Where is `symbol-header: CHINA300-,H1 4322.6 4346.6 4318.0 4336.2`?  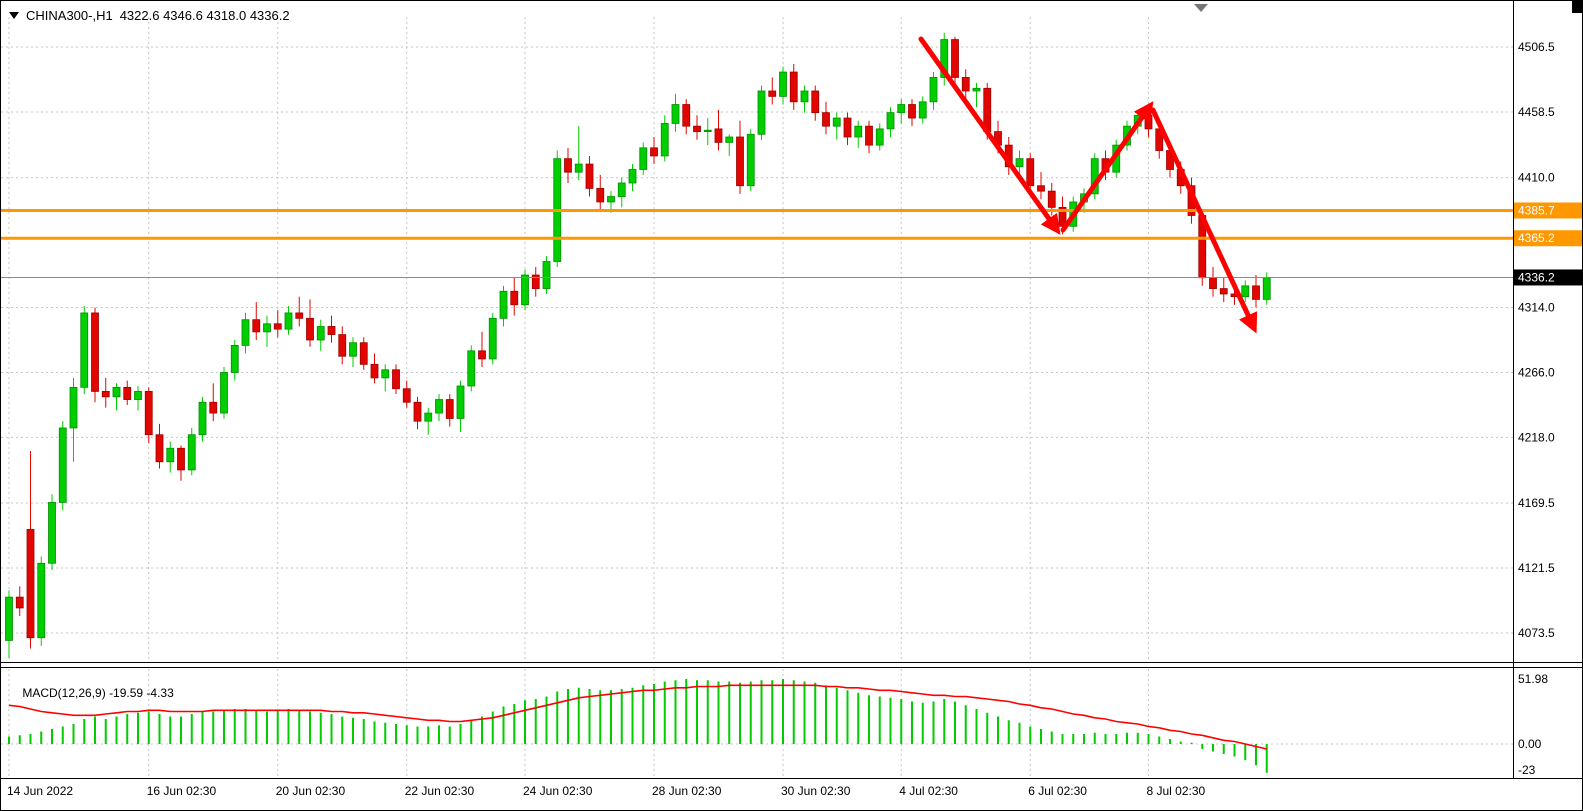
symbol-header: CHINA300-,H1 4322.6 4346.6 4318.0 4336.2 is located at coordinates (149, 15).